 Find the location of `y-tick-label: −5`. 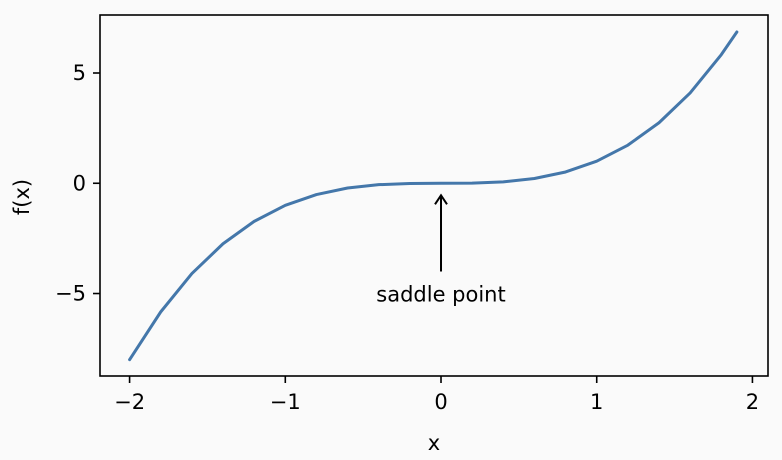

y-tick-label: −5 is located at coordinates (70, 294).